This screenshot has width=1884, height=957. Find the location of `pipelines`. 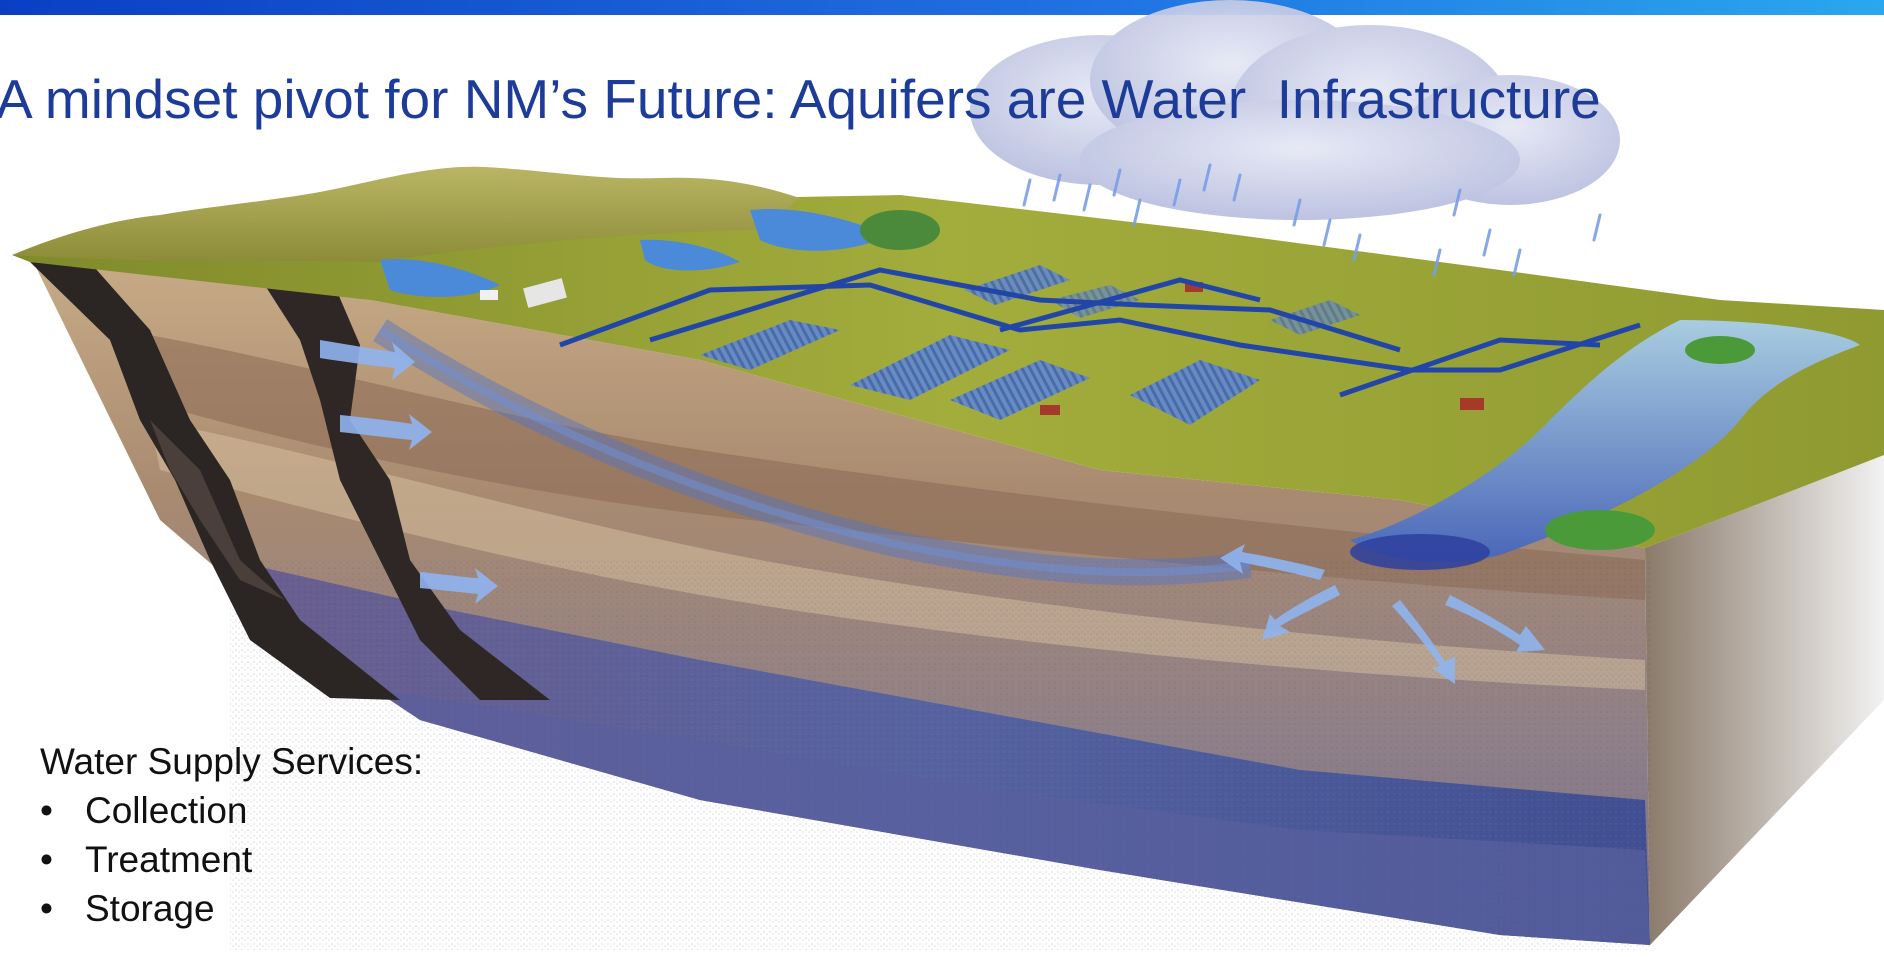

pipelines is located at coordinates (1100, 332).